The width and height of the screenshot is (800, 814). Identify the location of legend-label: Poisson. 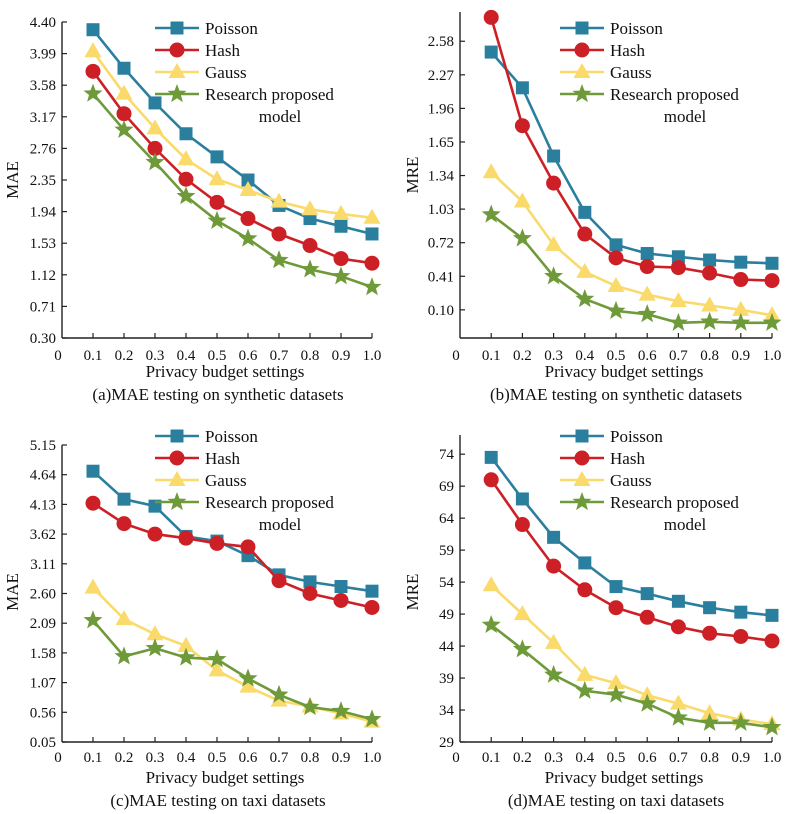
(636, 28).